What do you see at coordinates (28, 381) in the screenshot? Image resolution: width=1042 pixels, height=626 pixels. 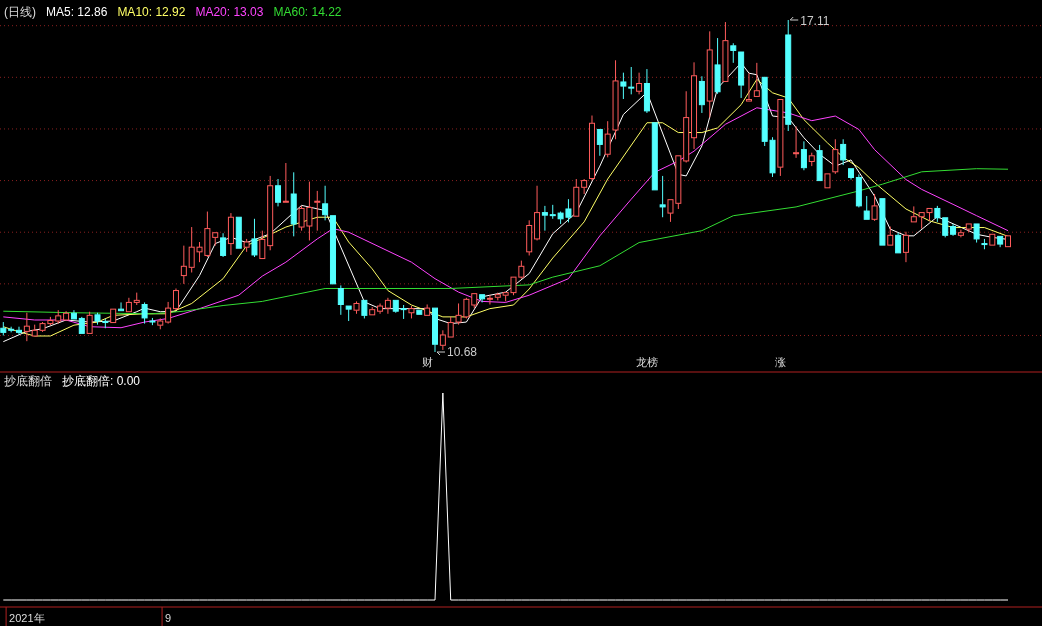 I see `chart-title: 抄底翻倍` at bounding box center [28, 381].